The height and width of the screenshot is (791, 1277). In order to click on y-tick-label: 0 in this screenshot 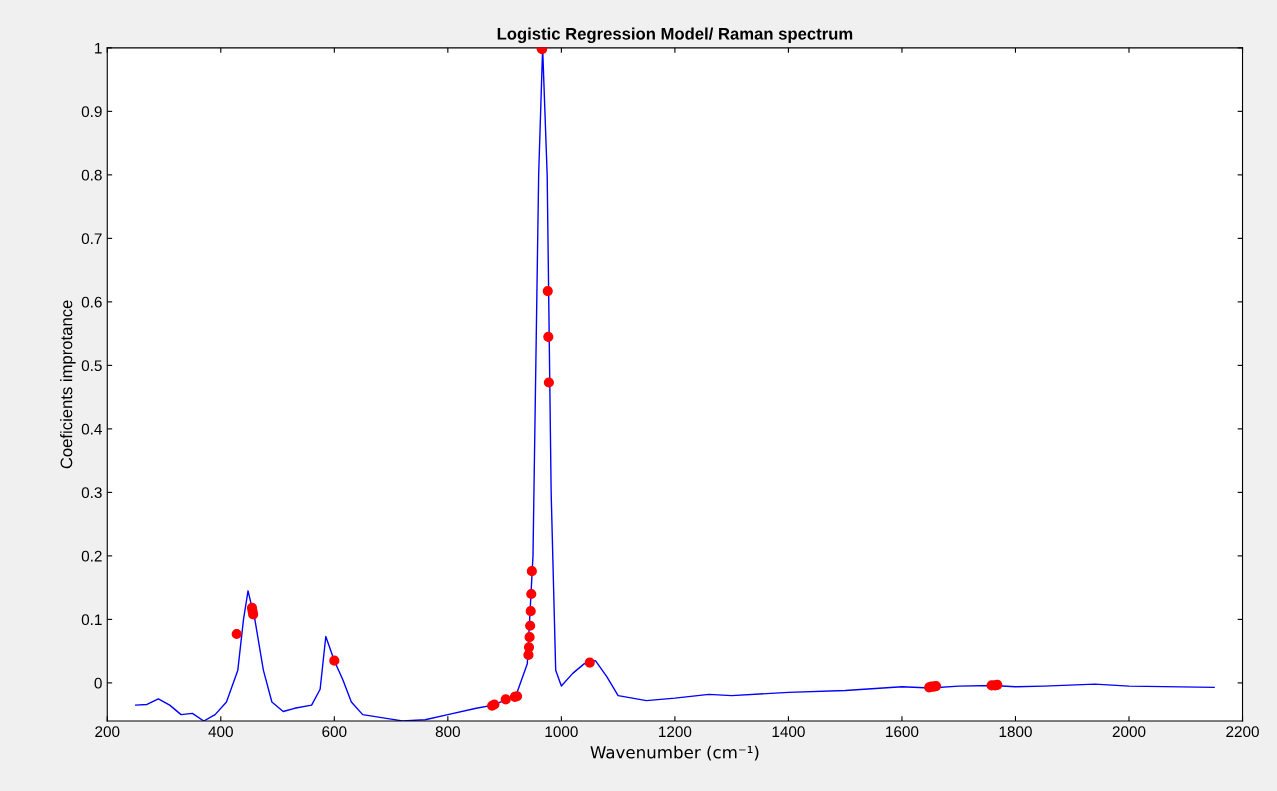, I will do `click(98, 683)`.